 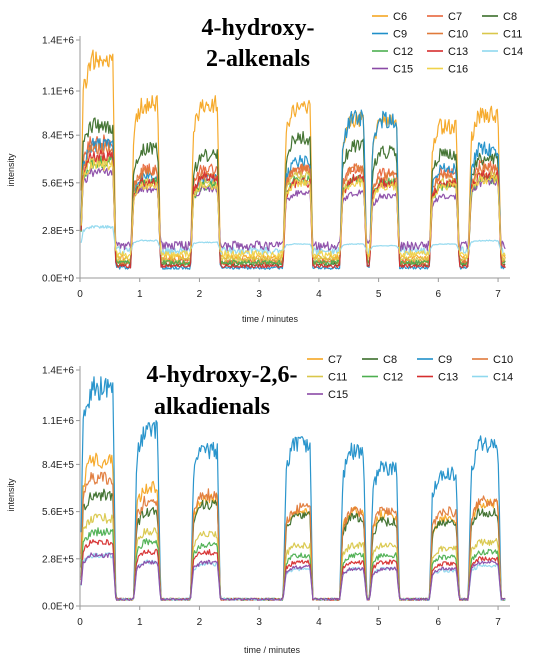 I want to click on chart-title-line-2: 2-alkenals, so click(x=258, y=59).